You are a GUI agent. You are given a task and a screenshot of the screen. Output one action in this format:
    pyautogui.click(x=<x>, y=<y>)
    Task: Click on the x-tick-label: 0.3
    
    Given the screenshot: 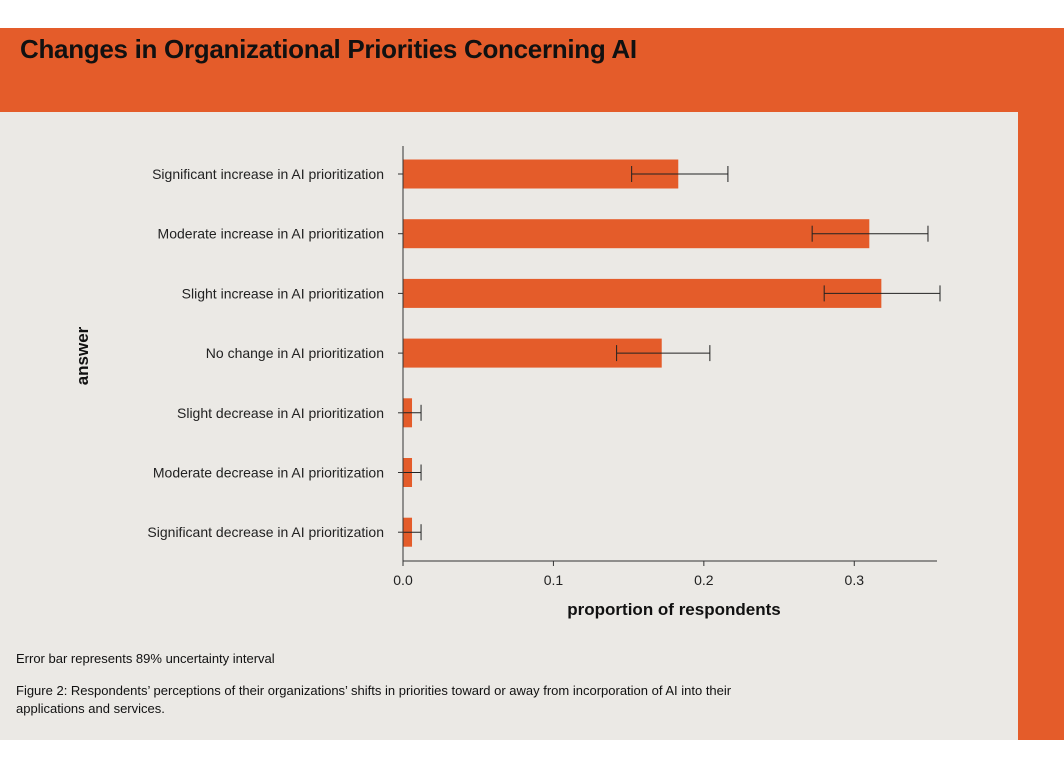 What is the action you would take?
    pyautogui.click(x=855, y=580)
    